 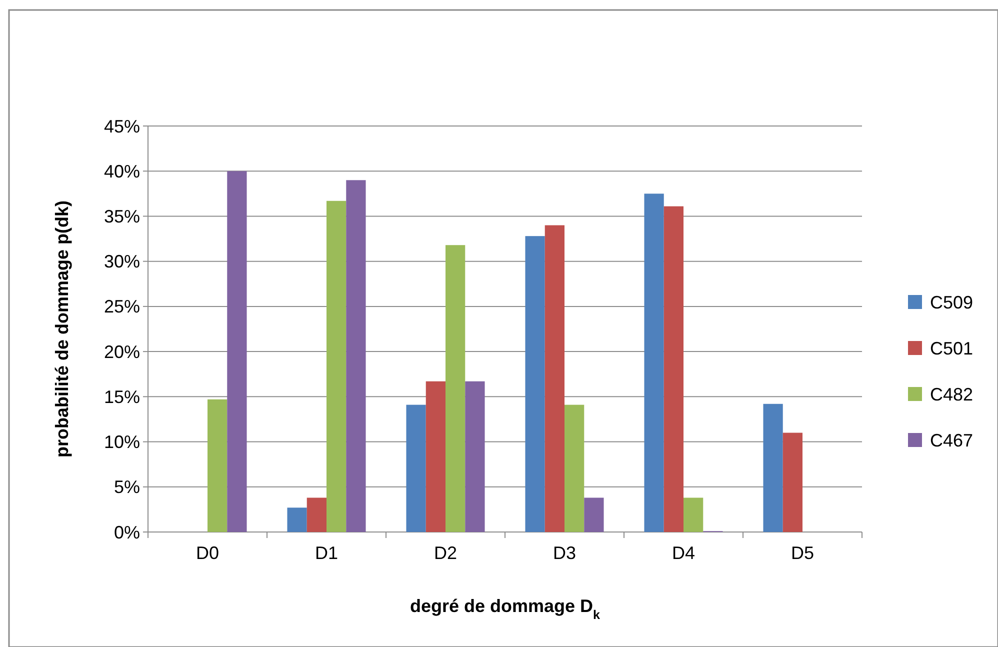 What do you see at coordinates (564, 553) in the screenshot?
I see `x-tick-label: D3` at bounding box center [564, 553].